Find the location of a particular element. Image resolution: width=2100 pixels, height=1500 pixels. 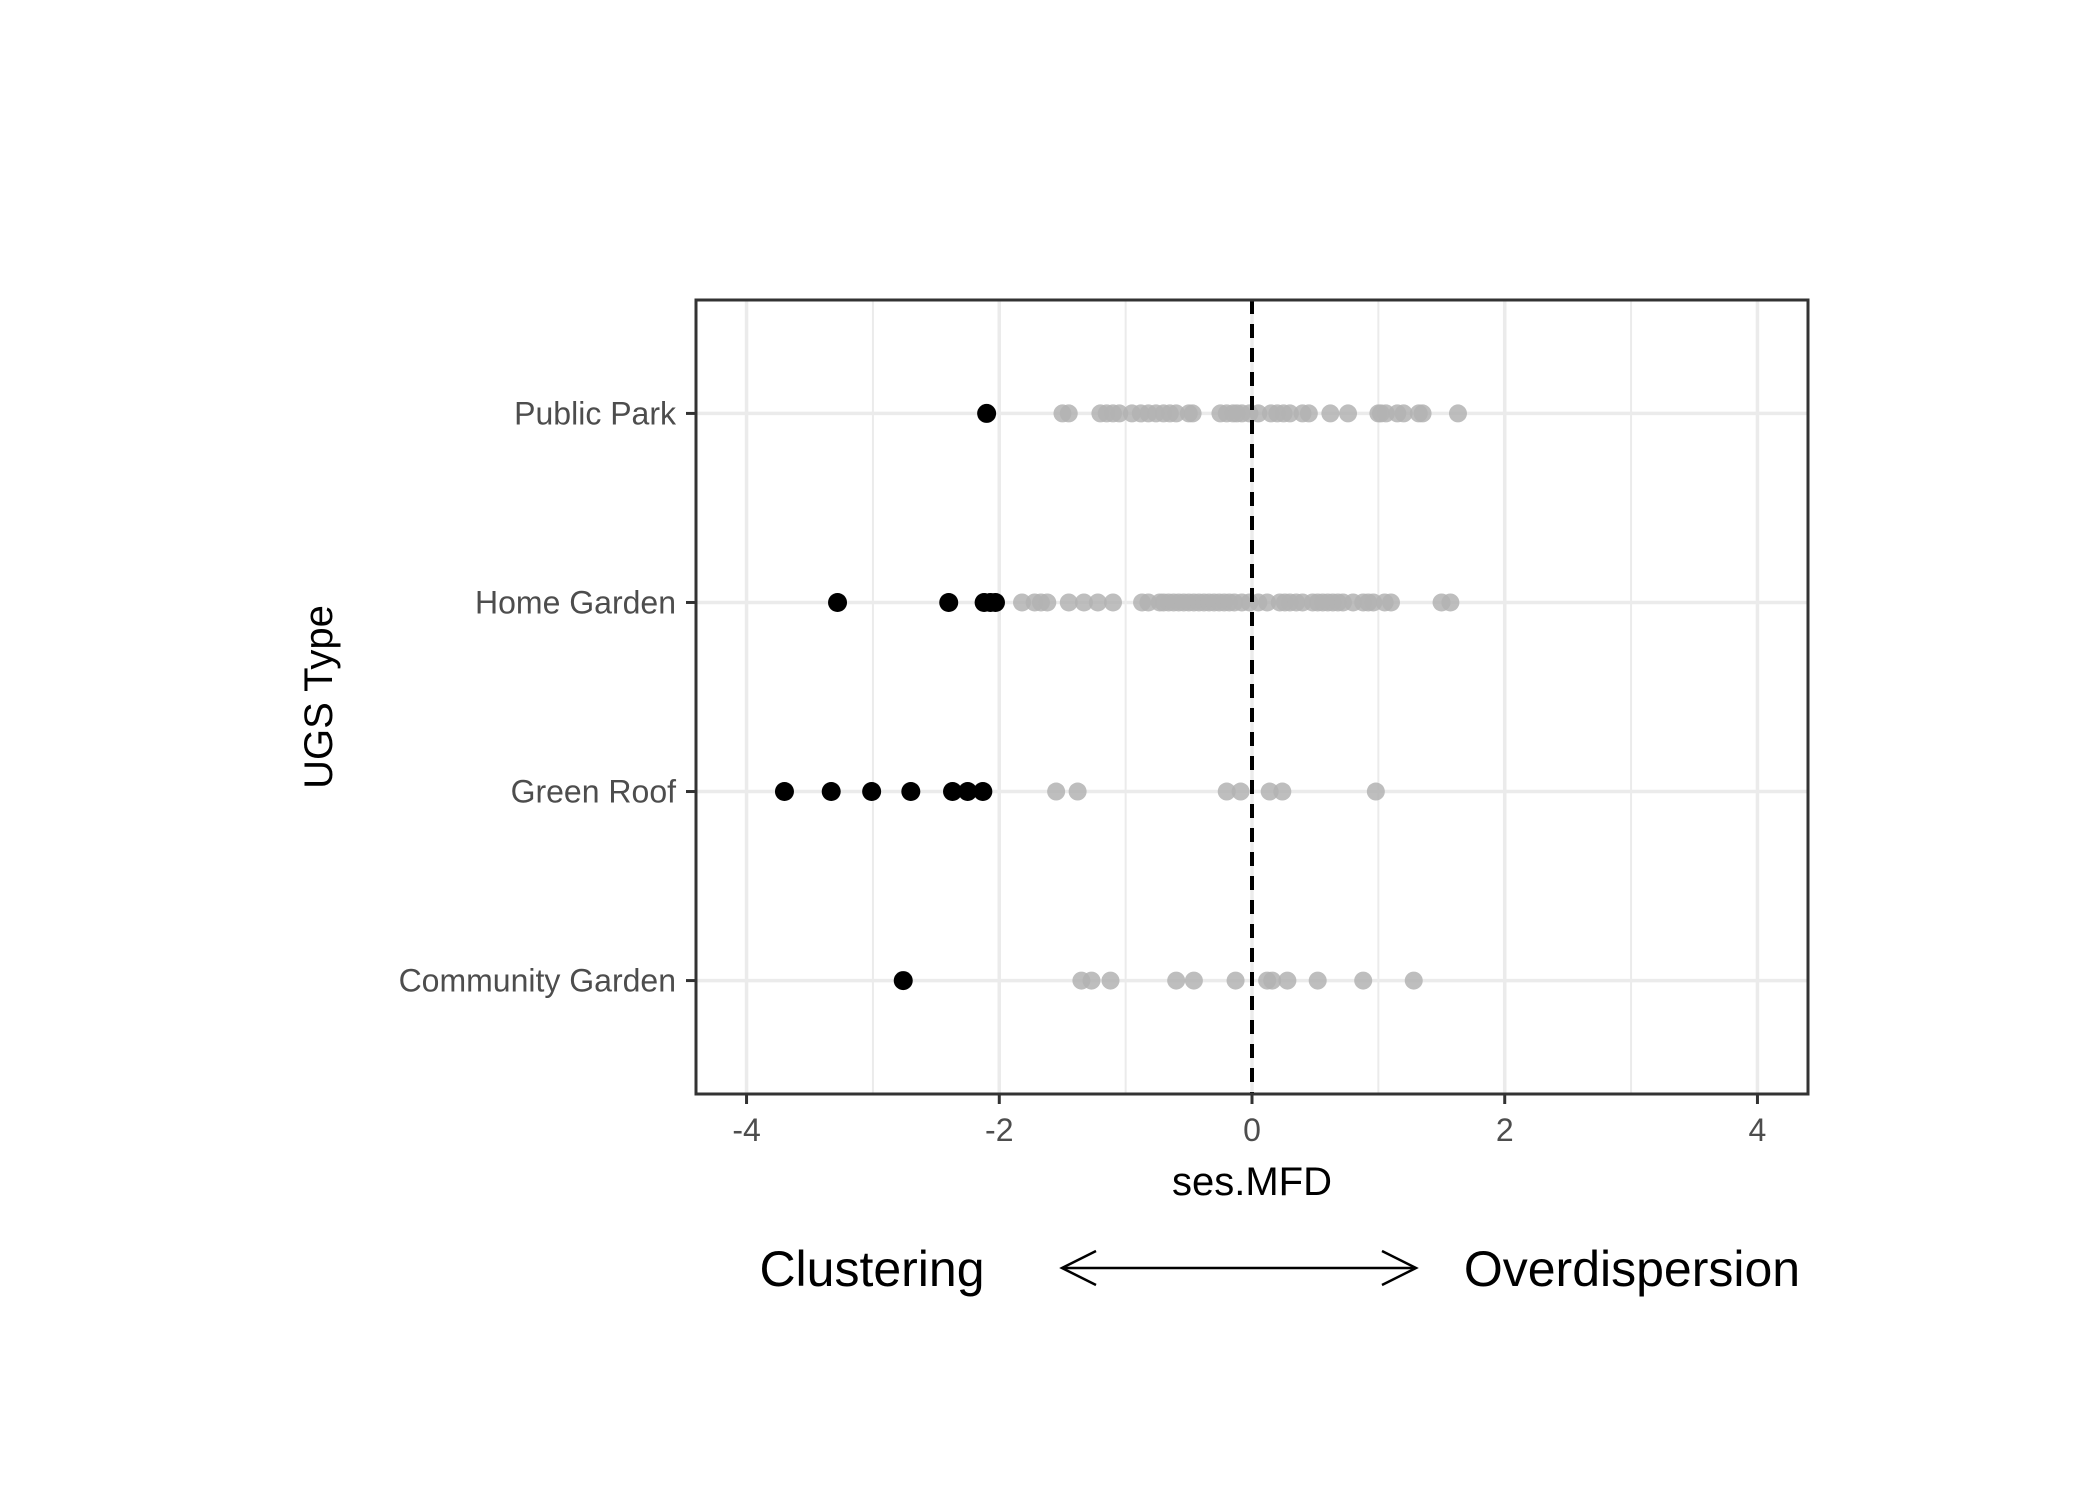

double-arrow-left-head is located at coordinates (1078, 1268).